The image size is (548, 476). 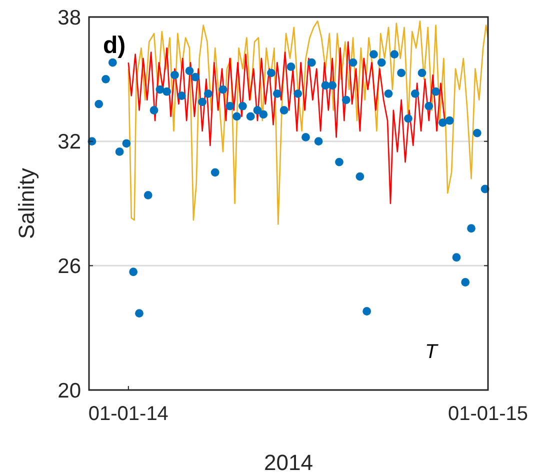 What do you see at coordinates (288, 462) in the screenshot?
I see `x-axis-title: 2014` at bounding box center [288, 462].